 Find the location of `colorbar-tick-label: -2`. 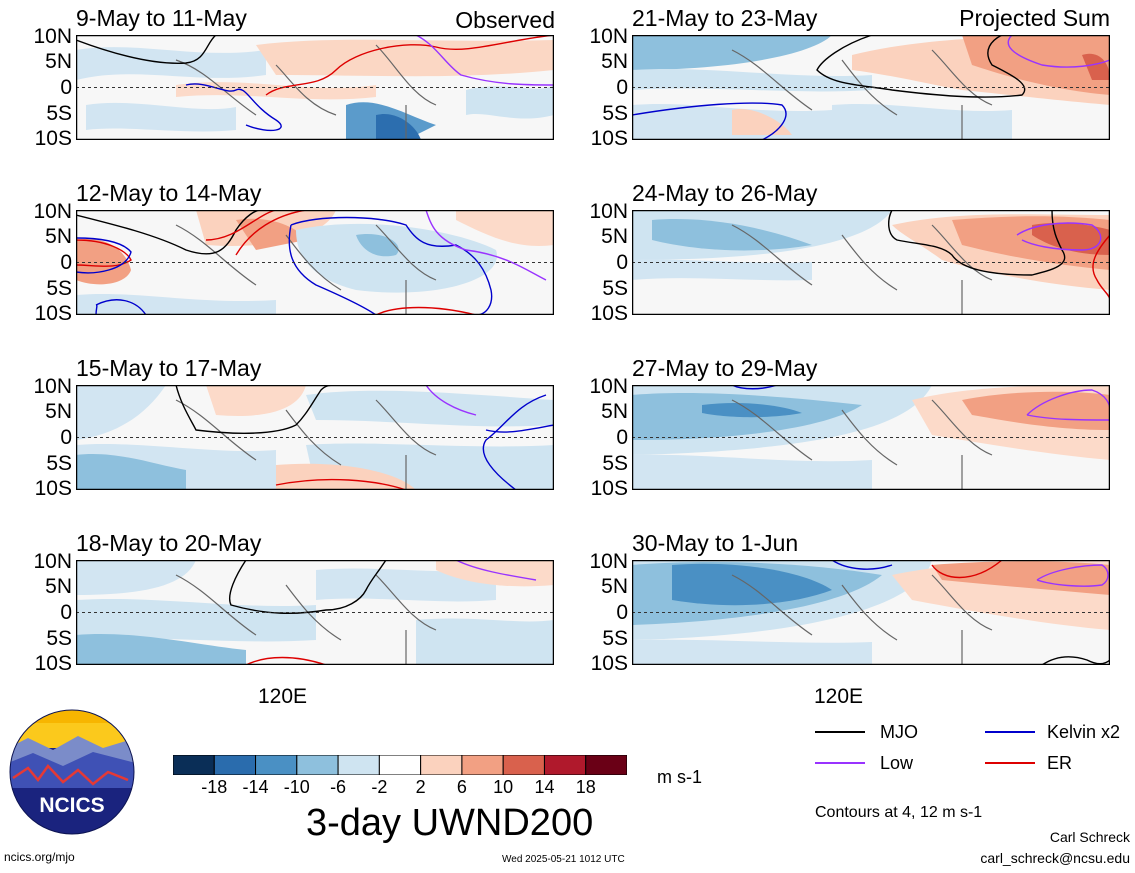

colorbar-tick-label: -2 is located at coordinates (379, 787).